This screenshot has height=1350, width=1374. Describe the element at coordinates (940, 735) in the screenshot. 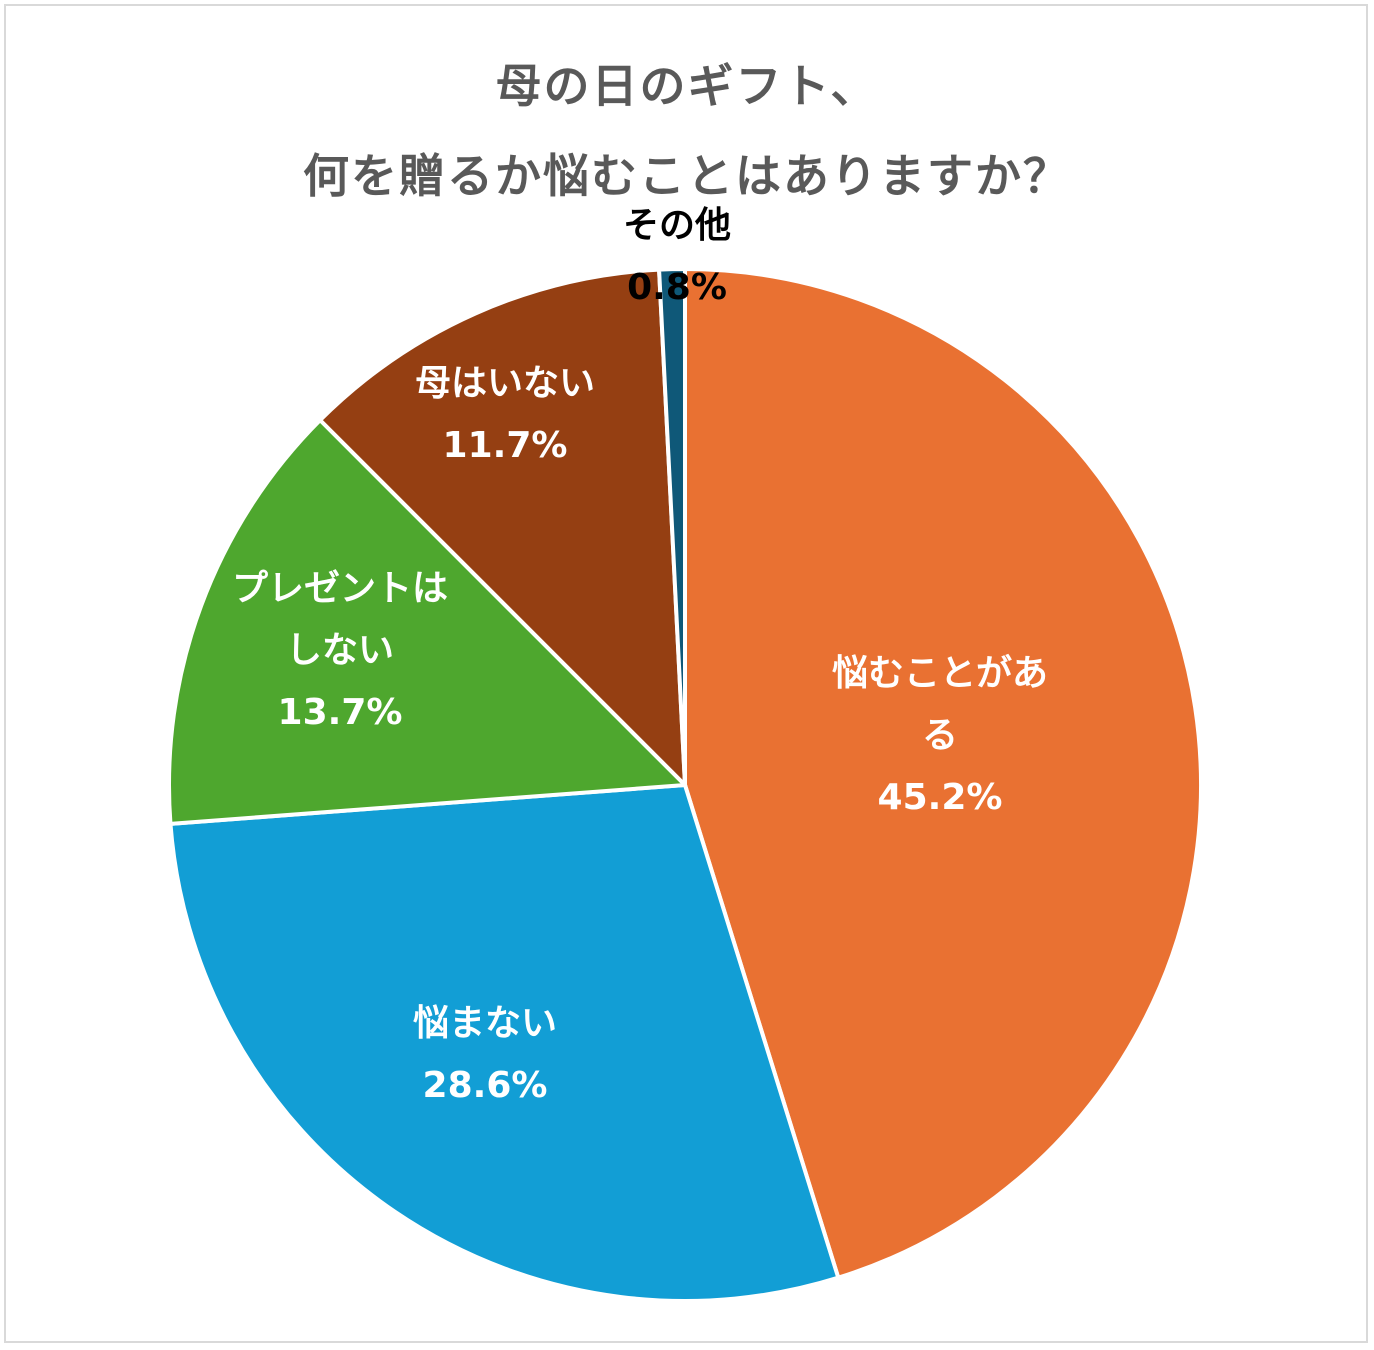

I see `slice-category-label-0: る` at that location.